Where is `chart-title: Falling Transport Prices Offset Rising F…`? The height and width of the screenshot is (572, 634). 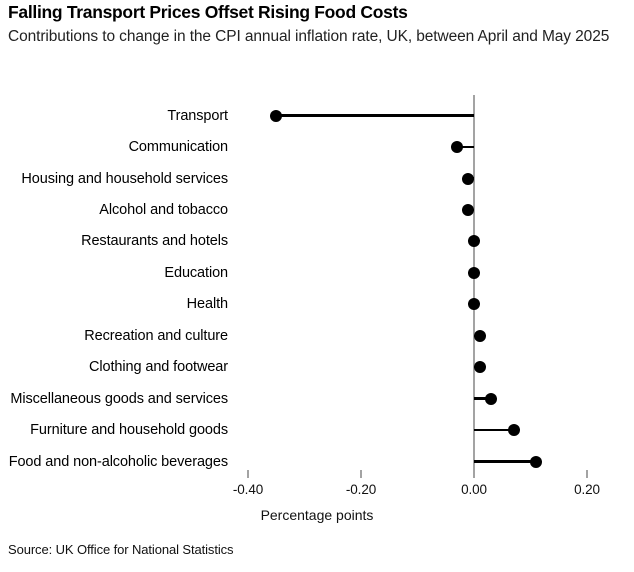
chart-title: Falling Transport Prices Offset Rising F… is located at coordinates (208, 12).